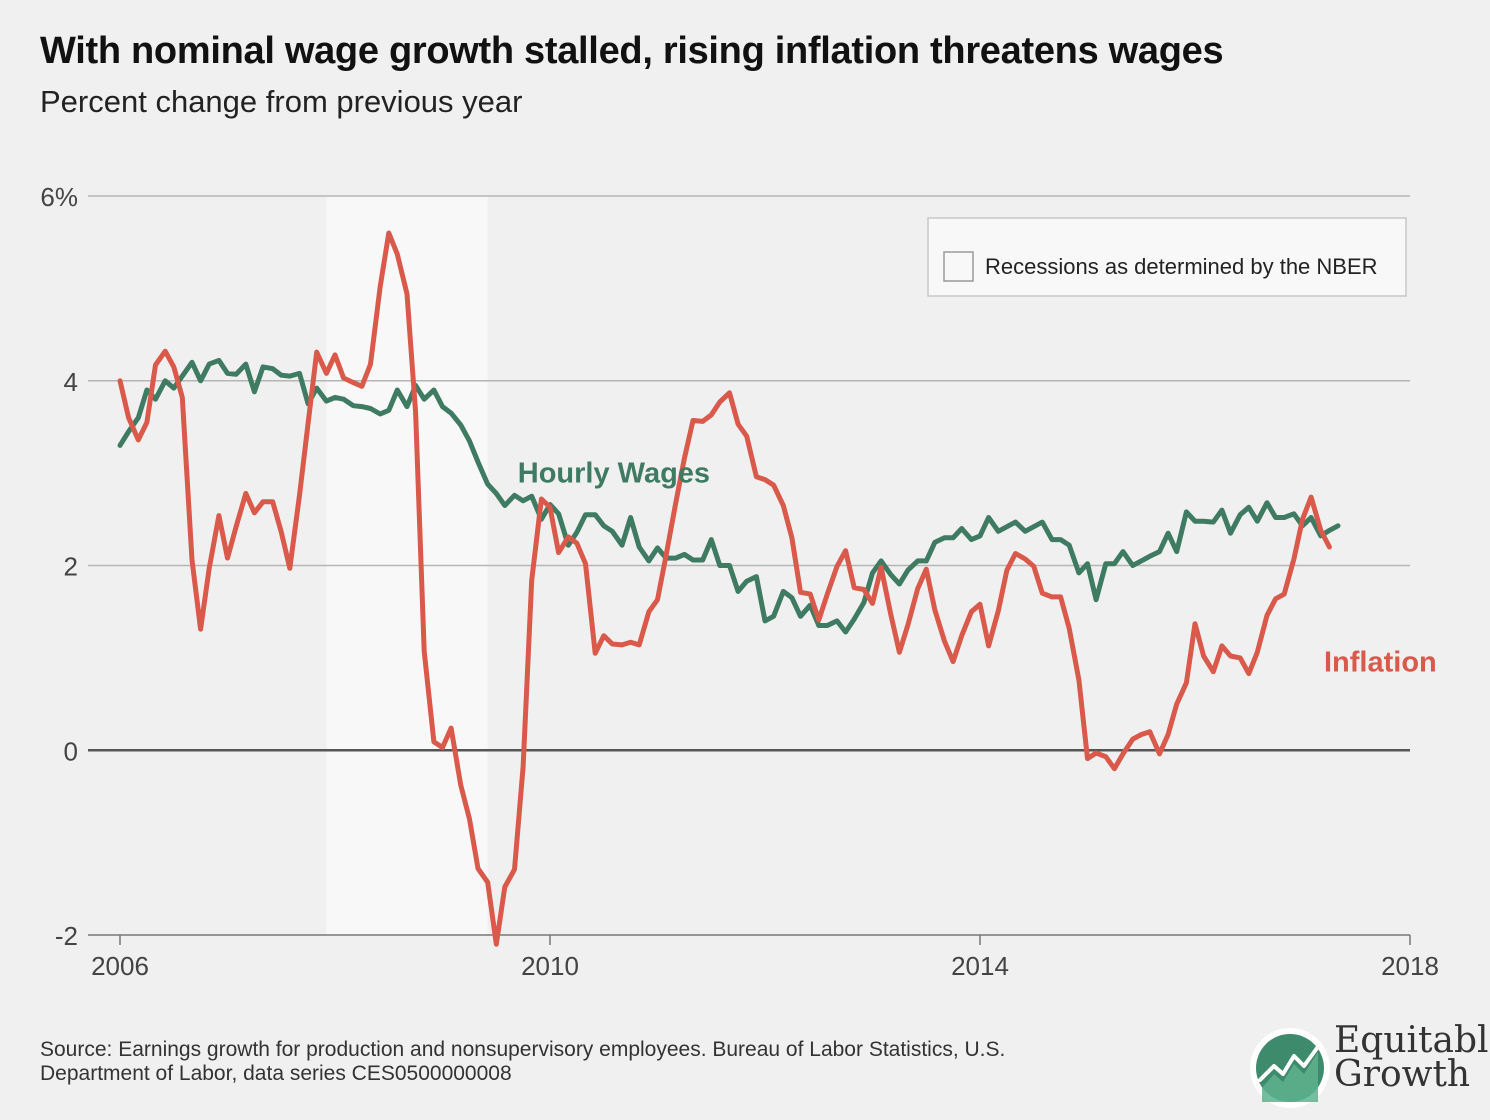 This screenshot has width=1490, height=1120. I want to click on logo-line-2: Growth, so click(1402, 1074).